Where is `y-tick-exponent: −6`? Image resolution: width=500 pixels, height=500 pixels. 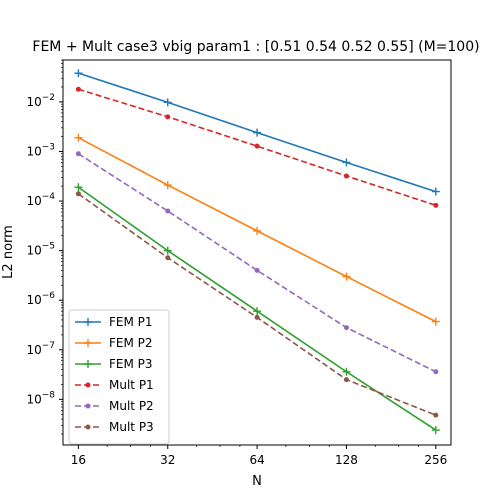
y-tick-exponent: −6 is located at coordinates (49, 296).